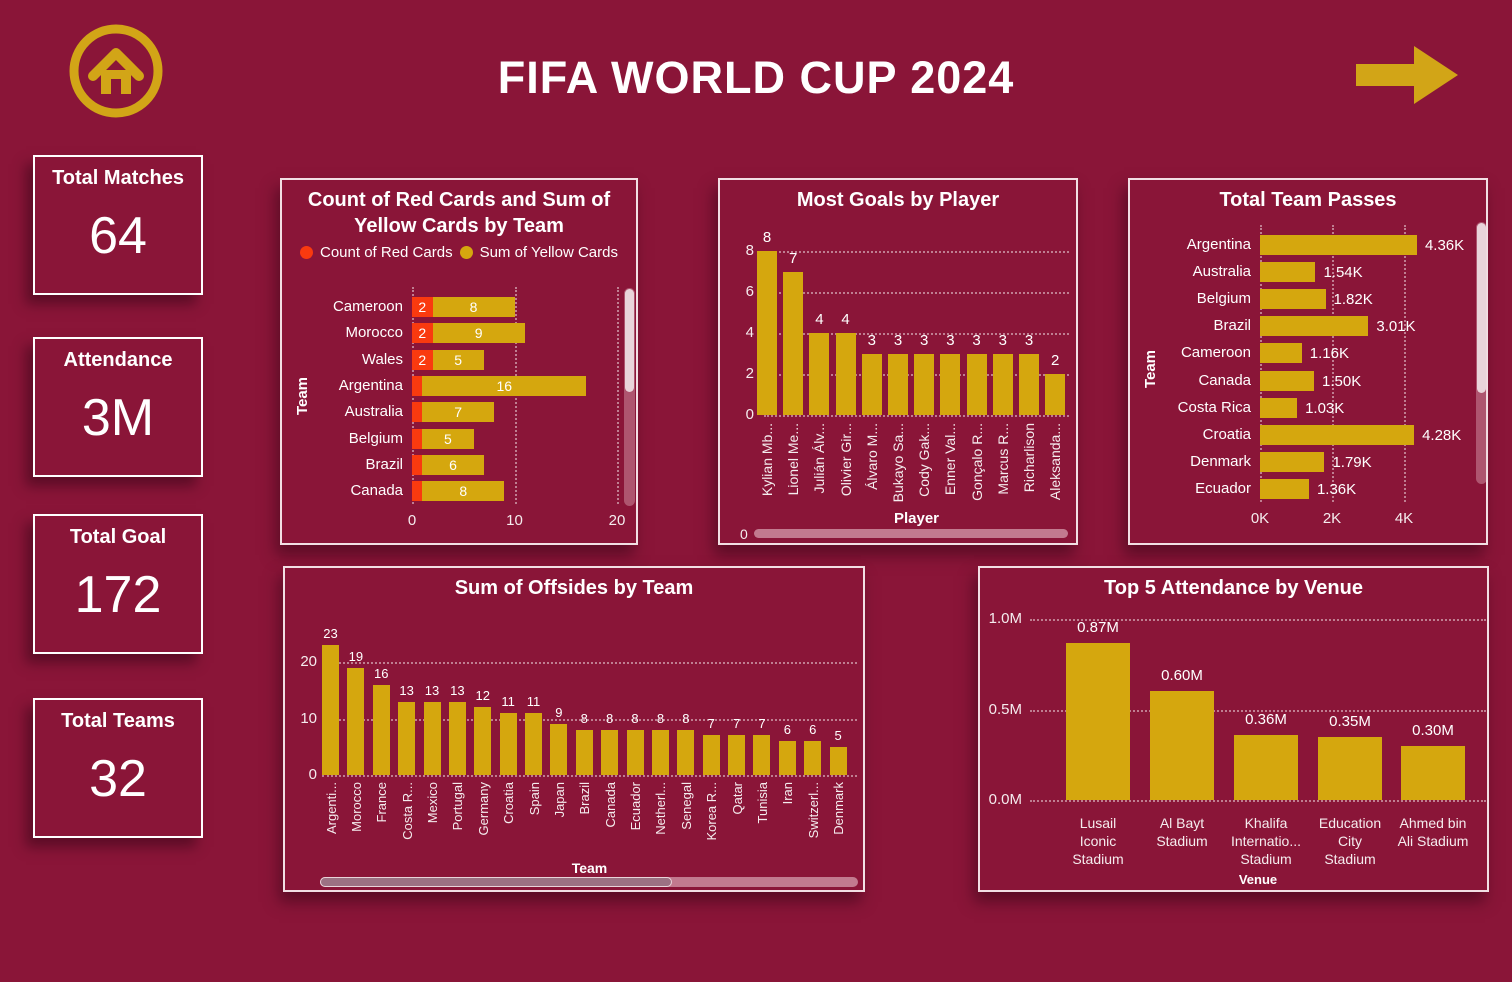 Image resolution: width=1512 pixels, height=982 pixels. I want to click on x-axis-tick: 2K, so click(1332, 518).